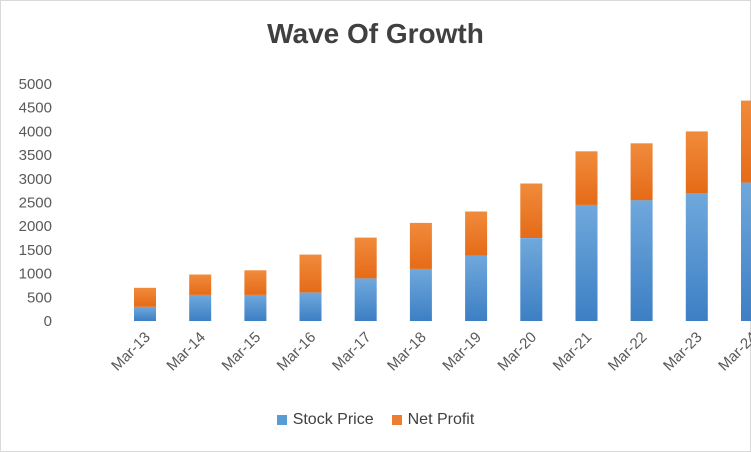  Describe the element at coordinates (407, 352) in the screenshot. I see `x-tick-label: Mar-18` at that location.